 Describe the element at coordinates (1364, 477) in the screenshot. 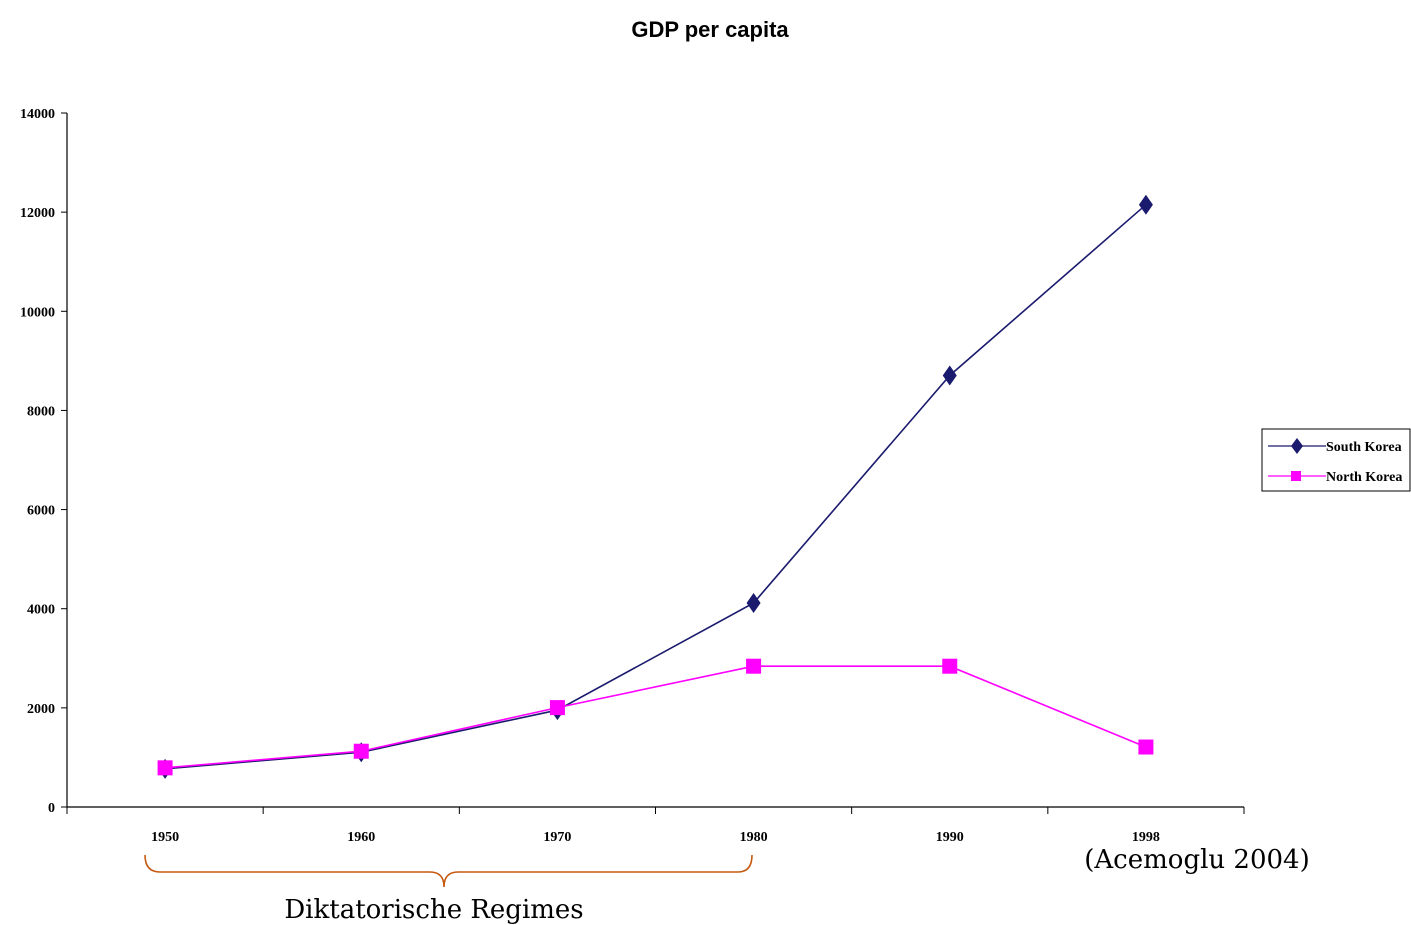

I see `legend-label-north-korea: North Korea` at that location.